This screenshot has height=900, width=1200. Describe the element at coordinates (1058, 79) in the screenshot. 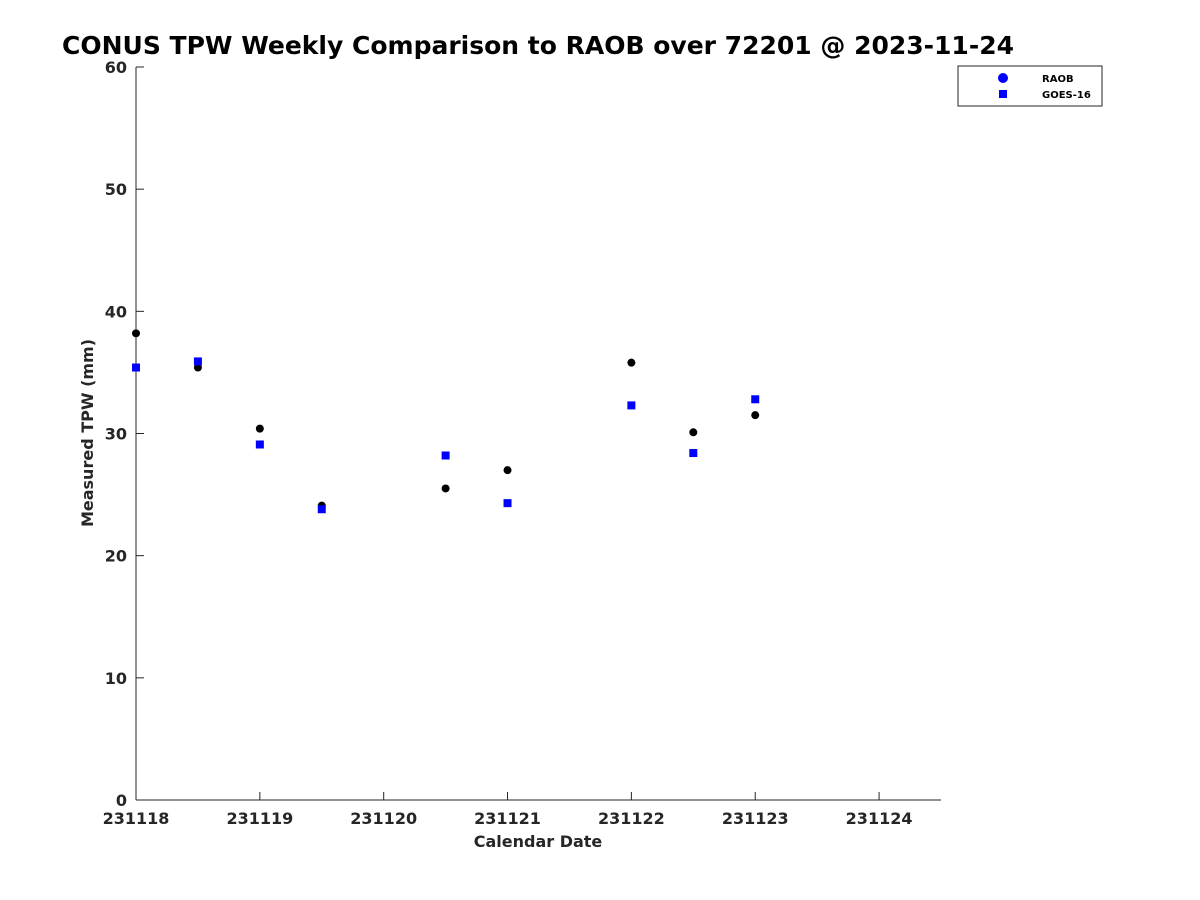

I see `legend-label: RAOB` at that location.